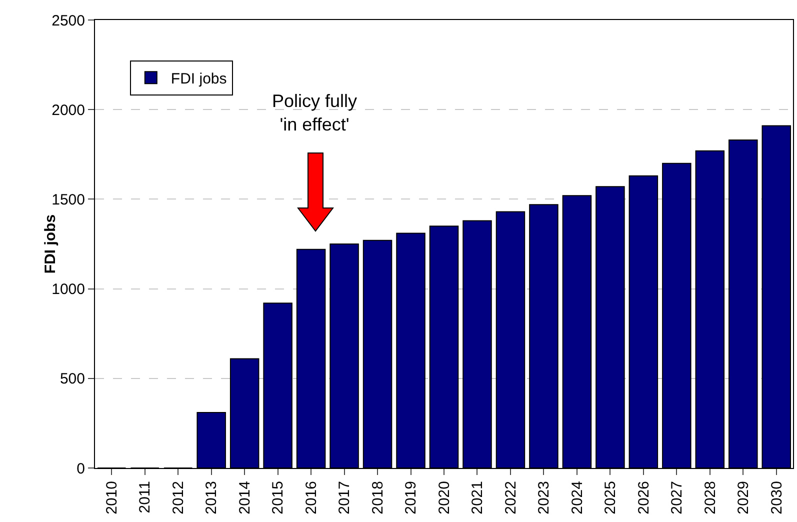  What do you see at coordinates (111, 497) in the screenshot?
I see `x-tick-label: 2010` at bounding box center [111, 497].